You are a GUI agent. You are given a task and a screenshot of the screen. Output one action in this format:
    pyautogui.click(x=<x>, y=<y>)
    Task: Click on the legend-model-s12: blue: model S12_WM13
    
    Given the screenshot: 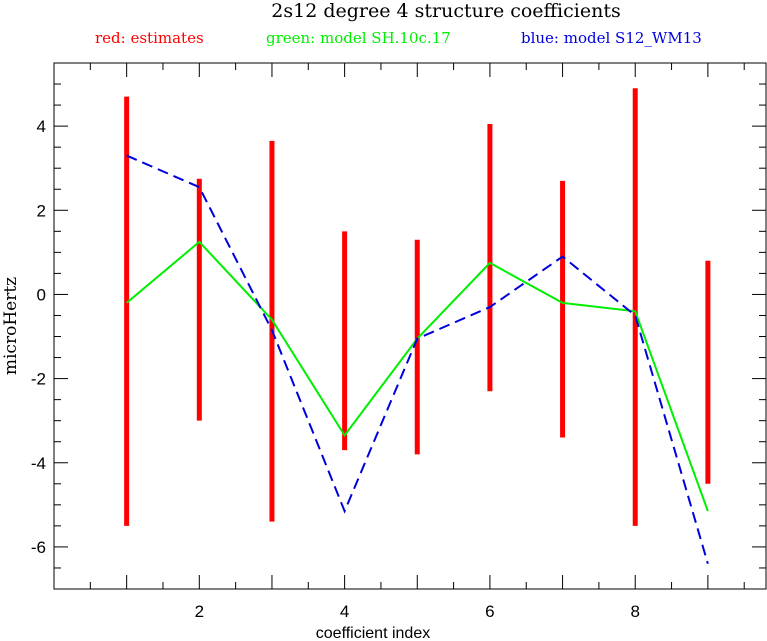 What is the action you would take?
    pyautogui.click(x=611, y=38)
    